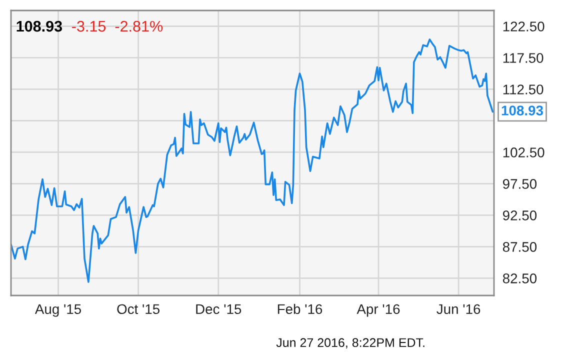 Image resolution: width=575 pixels, height=358 pixels. What do you see at coordinates (117, 26) in the screenshot?
I see `text: -3.15 -2.81%` at bounding box center [117, 26].